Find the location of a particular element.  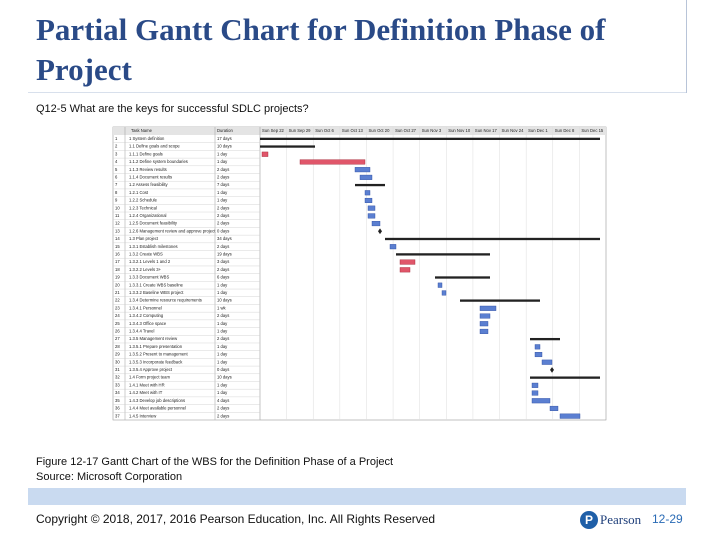

row-id: 3 is located at coordinates (116, 153).